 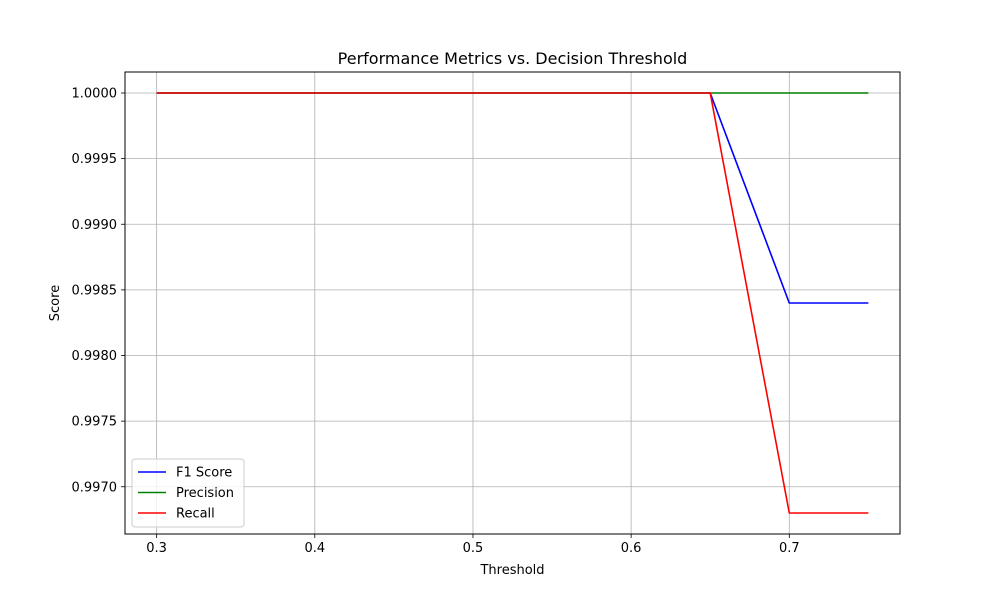 I want to click on y-tick-label: 1.0000, so click(x=95, y=94).